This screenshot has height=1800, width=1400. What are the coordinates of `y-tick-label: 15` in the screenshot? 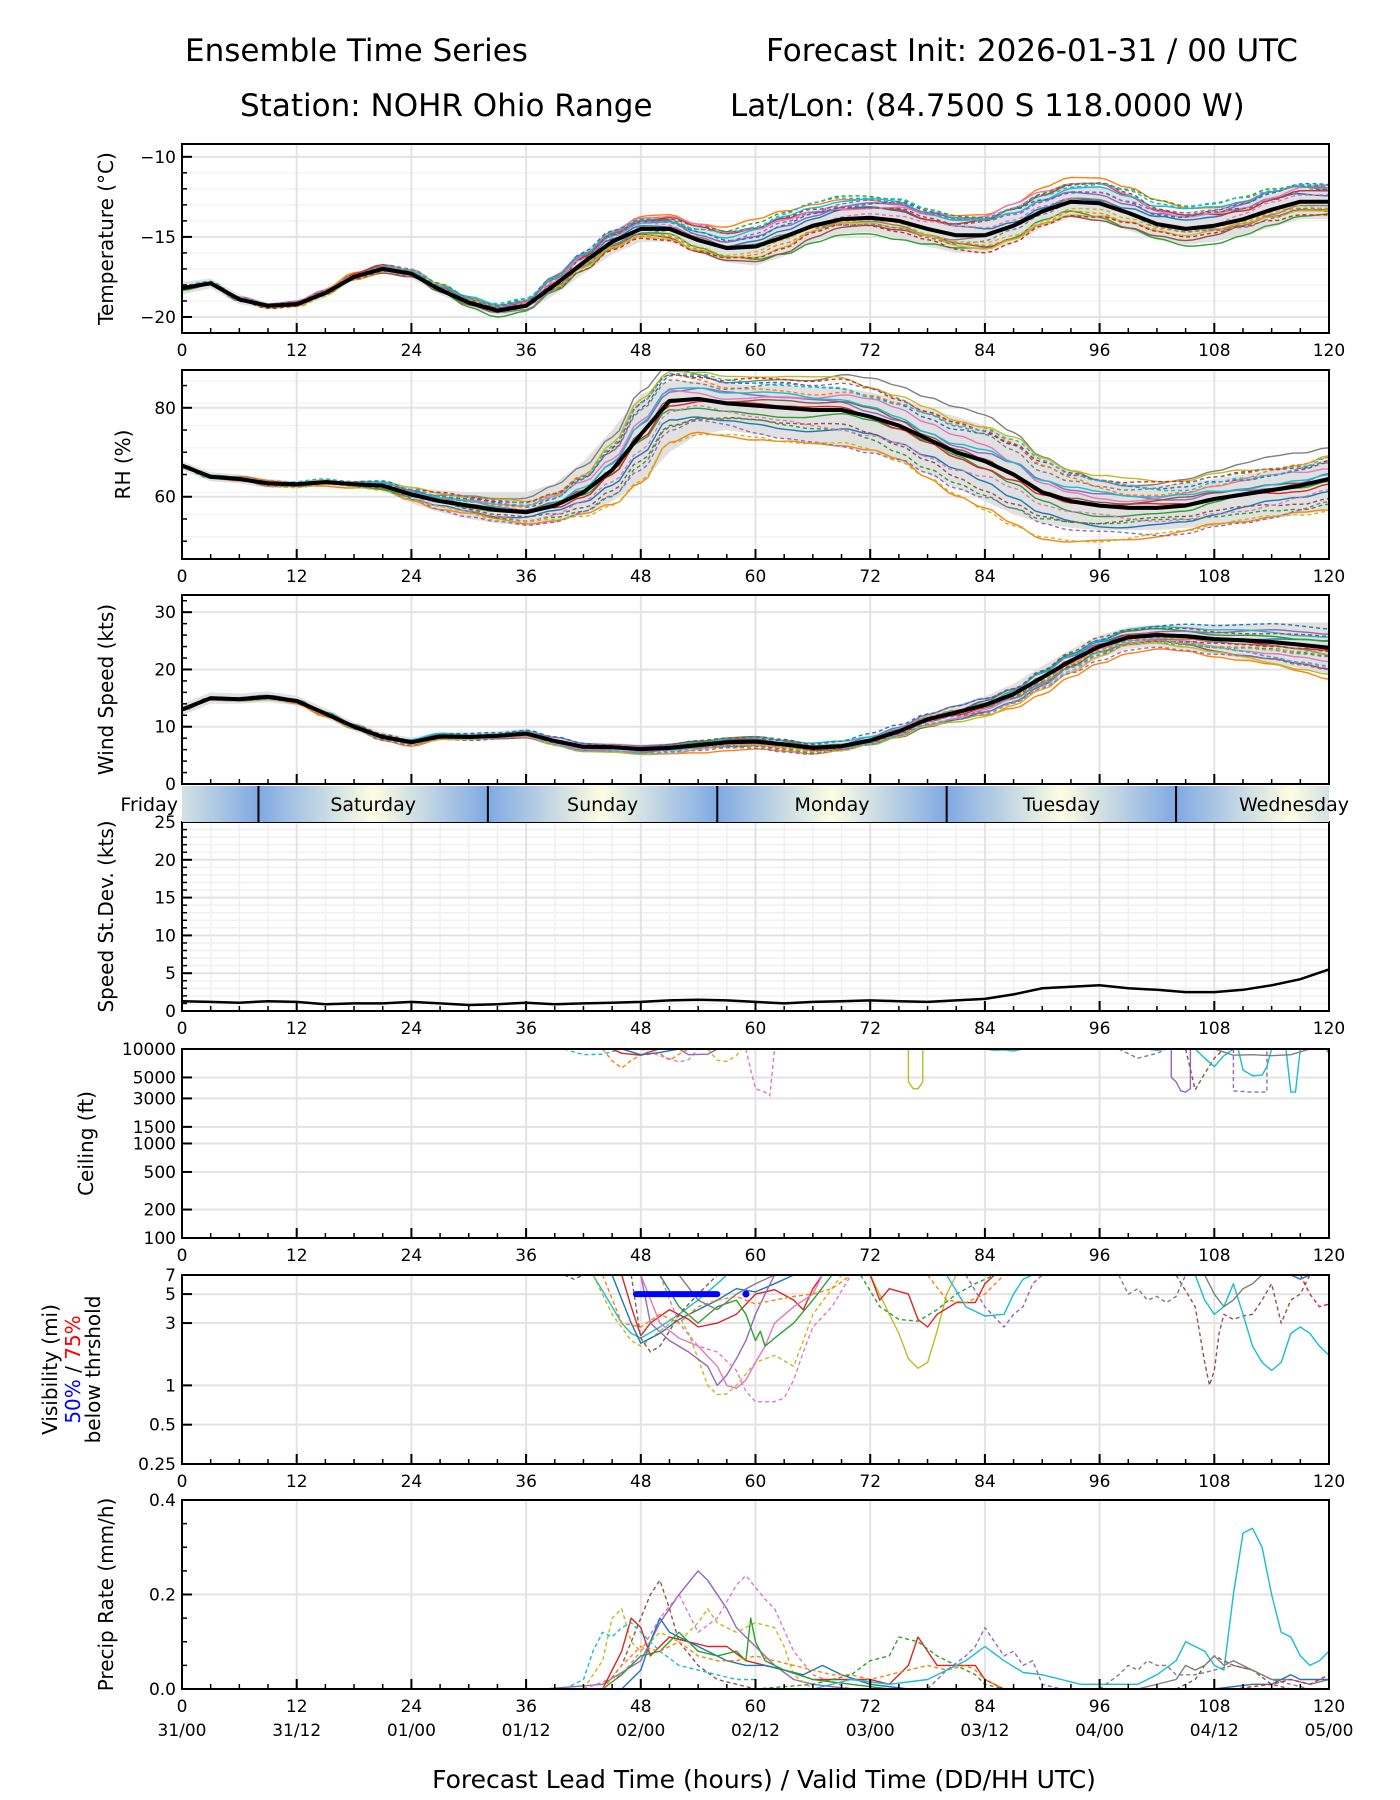 It's located at (165, 899).